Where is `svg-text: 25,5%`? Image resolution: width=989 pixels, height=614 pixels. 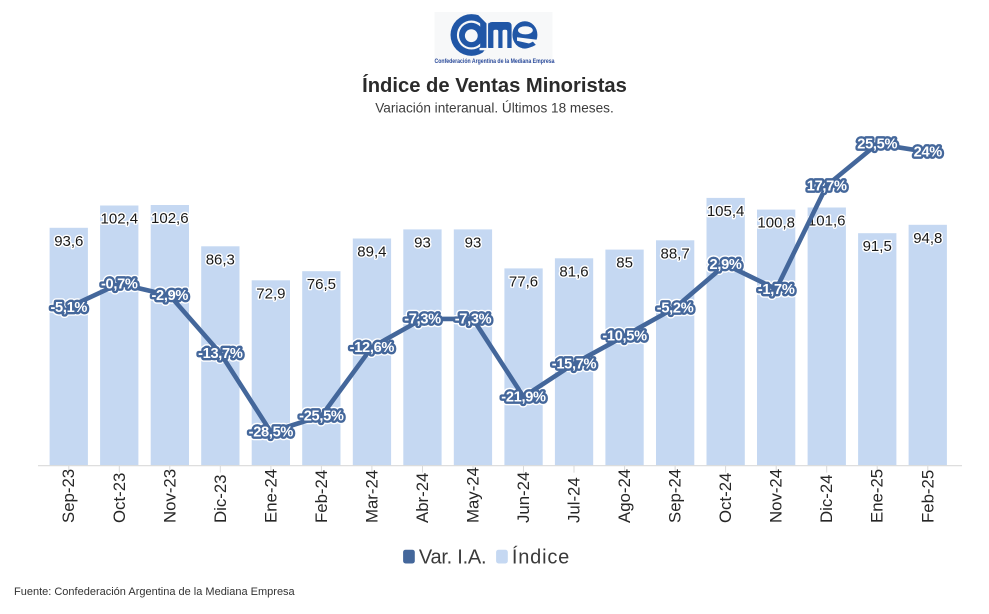
svg-text: 25,5% is located at coordinates (877, 145).